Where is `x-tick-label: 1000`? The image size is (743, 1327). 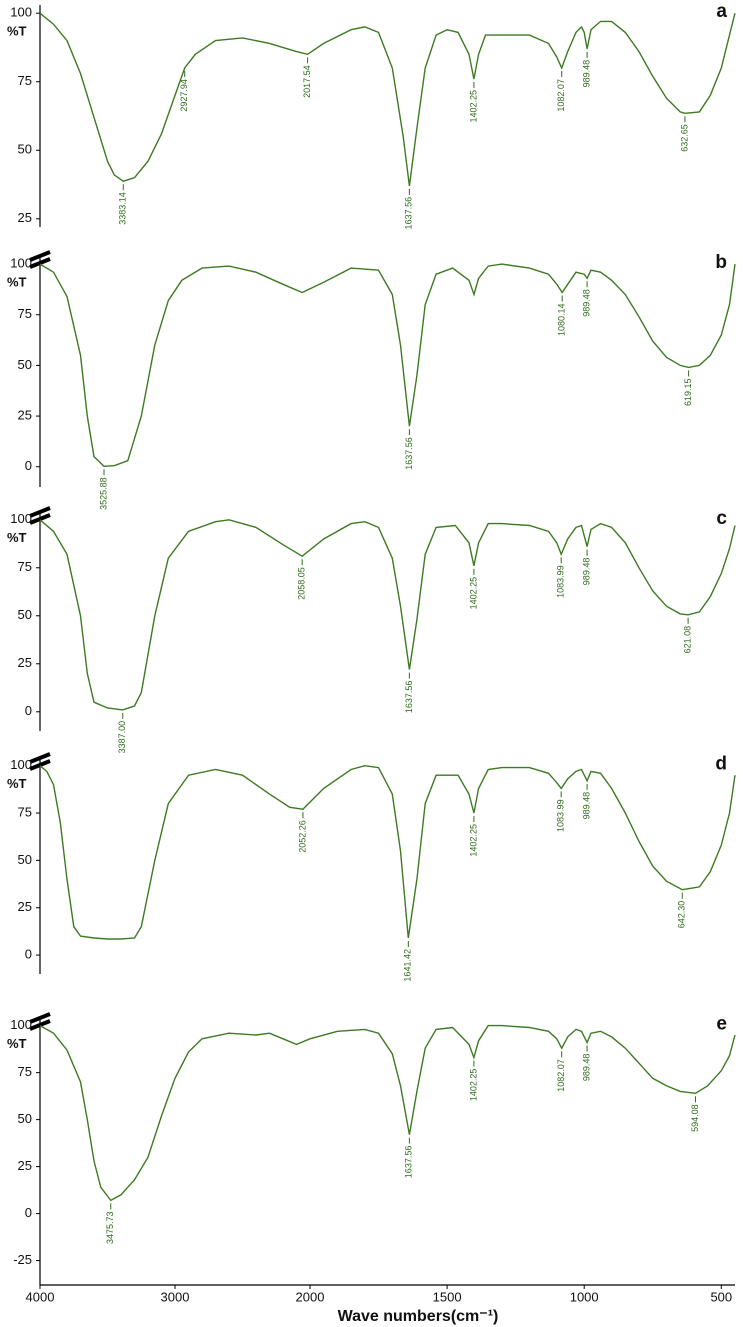
x-tick-label: 1000 is located at coordinates (584, 1296).